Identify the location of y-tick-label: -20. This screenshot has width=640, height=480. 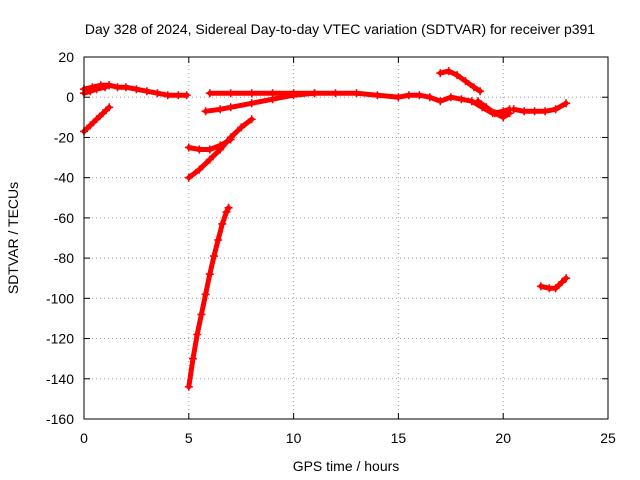
(64, 137).